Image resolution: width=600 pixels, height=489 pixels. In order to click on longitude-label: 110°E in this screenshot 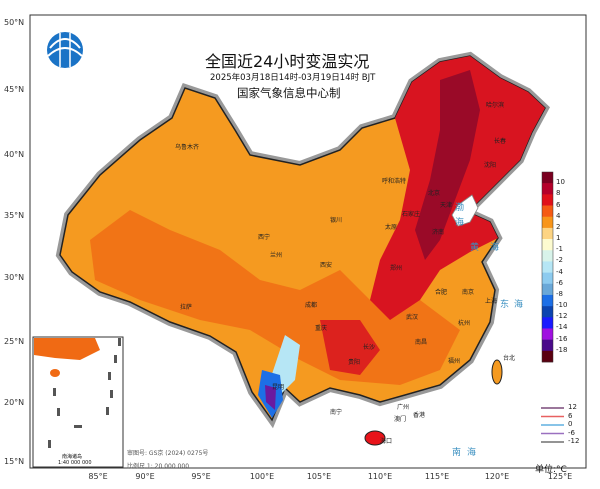, I will do `click(380, 476)`.